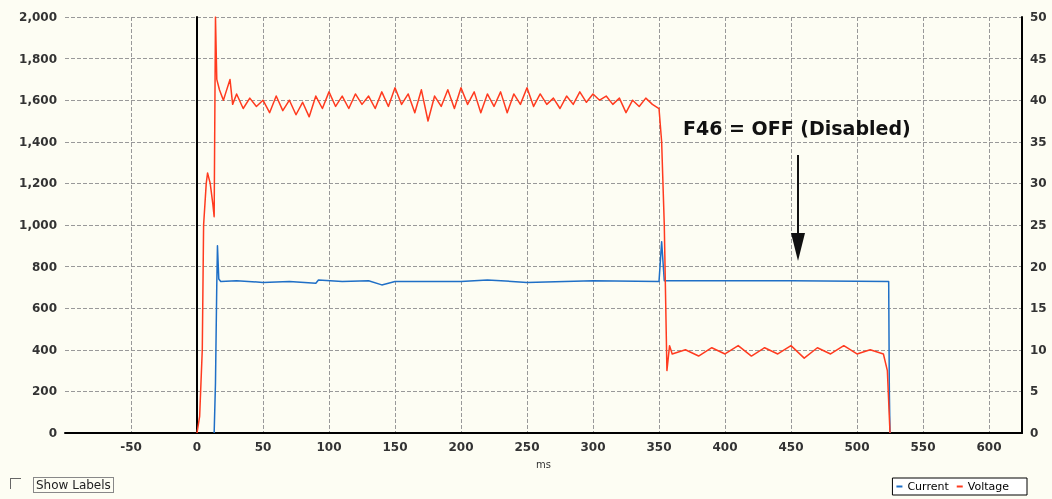  I want to click on x-tick-label: 100, so click(329, 447).